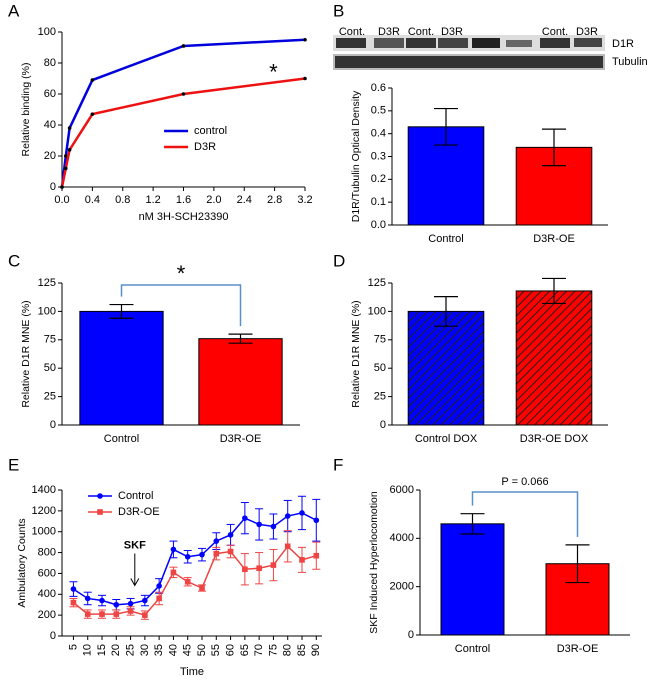 This screenshot has height=685, width=661. I want to click on significance-bracket, so click(525, 514).